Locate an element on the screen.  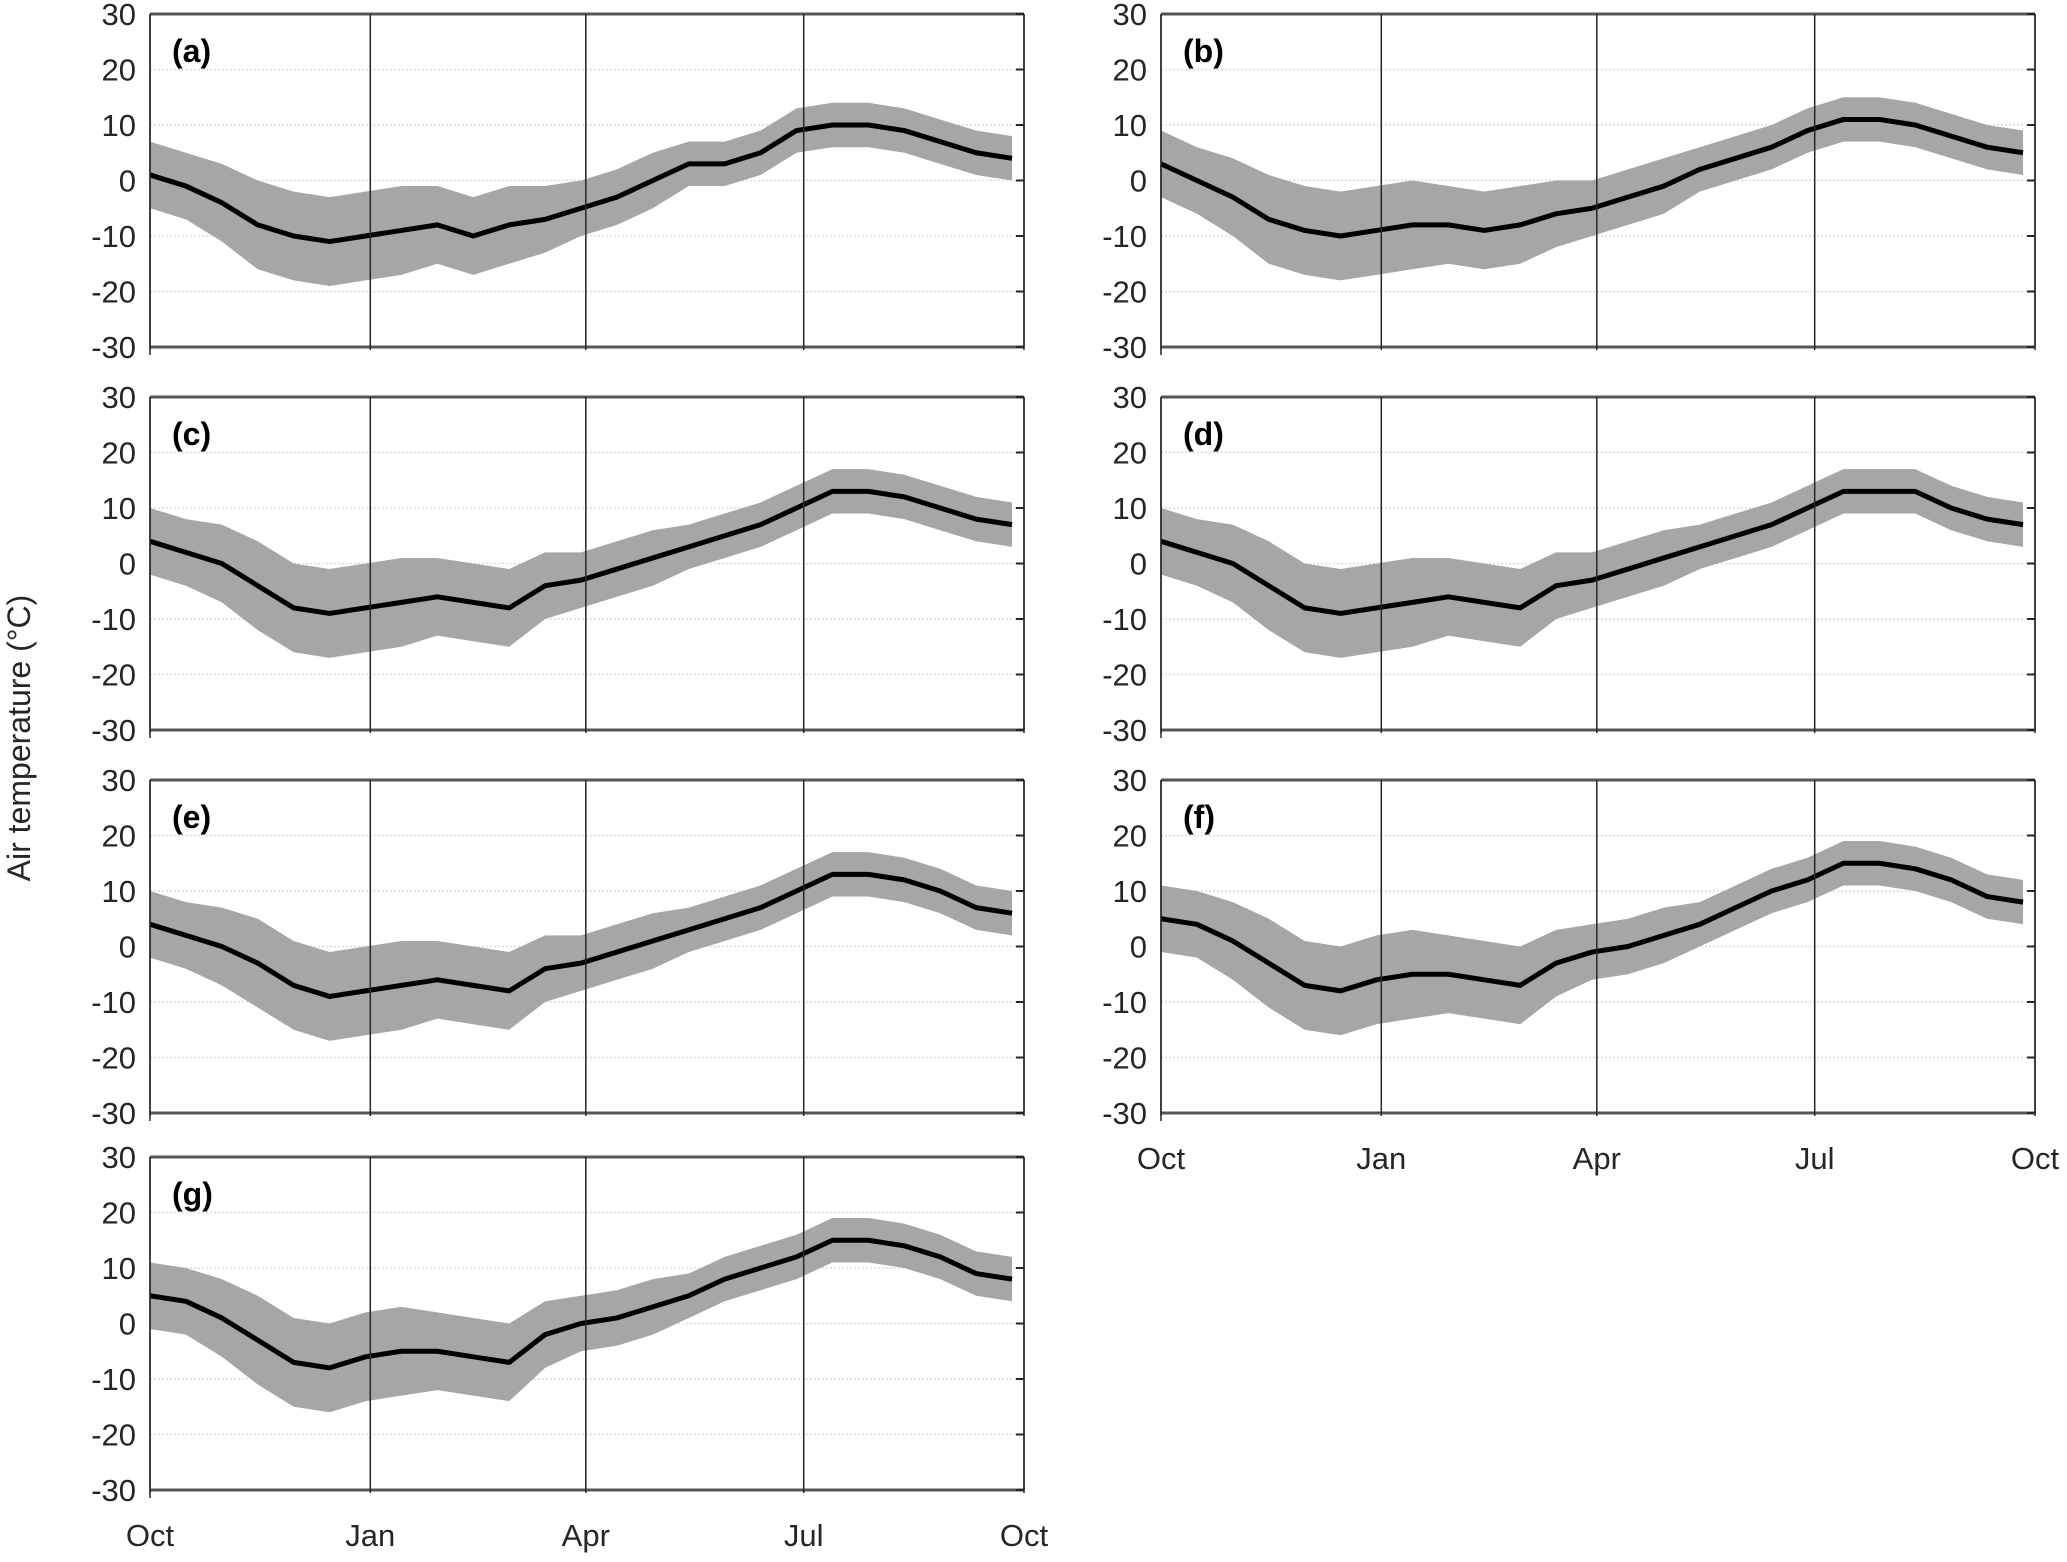
panel-label: (a) is located at coordinates (191, 51).